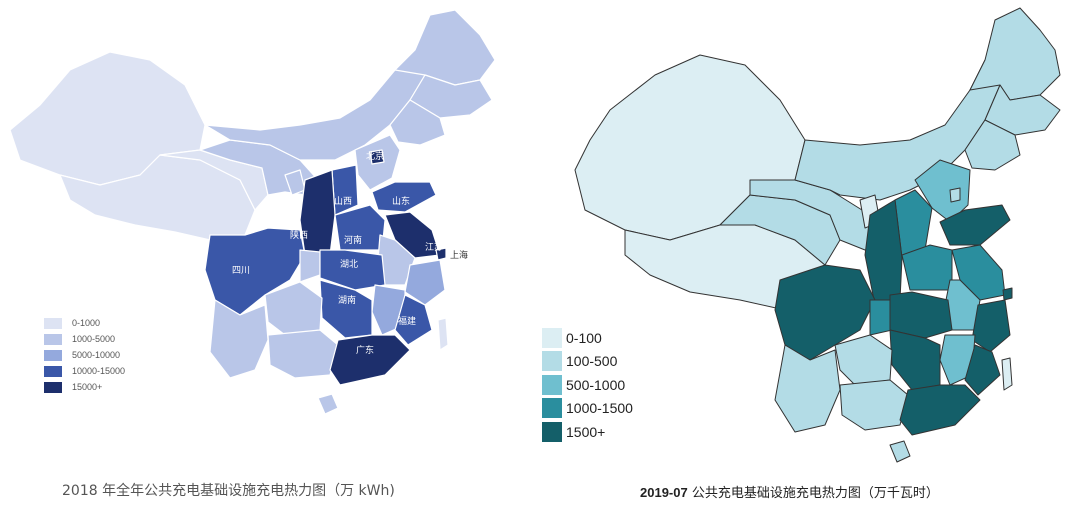 The image size is (1080, 509). What do you see at coordinates (863, 360) in the screenshot?
I see `region-guizhou` at bounding box center [863, 360].